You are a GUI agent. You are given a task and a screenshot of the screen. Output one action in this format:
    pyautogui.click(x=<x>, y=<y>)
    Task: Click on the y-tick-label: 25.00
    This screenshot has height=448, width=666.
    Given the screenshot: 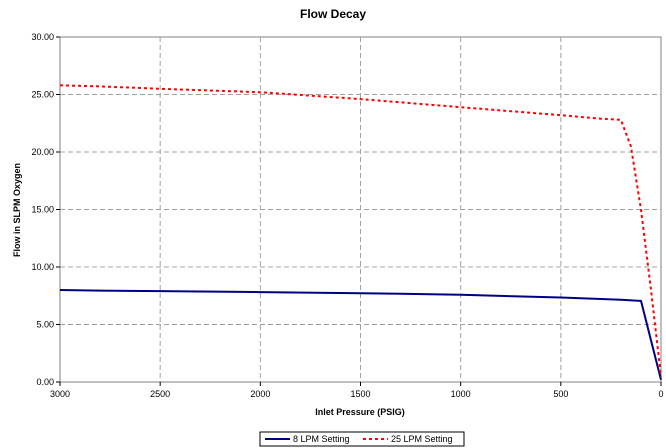 What is the action you would take?
    pyautogui.click(x=42, y=95)
    